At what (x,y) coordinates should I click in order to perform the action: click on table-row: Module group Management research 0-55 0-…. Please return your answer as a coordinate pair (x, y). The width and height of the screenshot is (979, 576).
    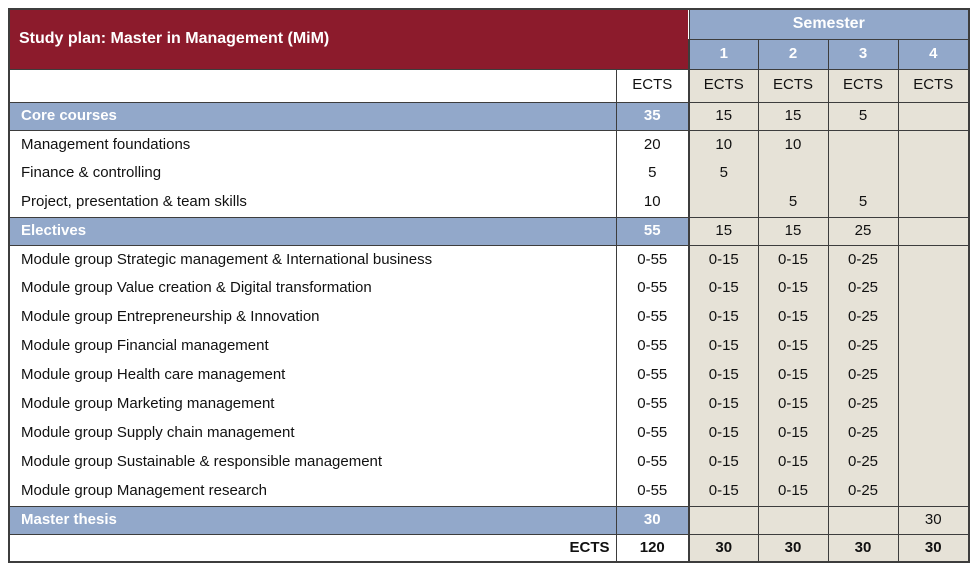
    Looking at the image, I should click on (489, 491).